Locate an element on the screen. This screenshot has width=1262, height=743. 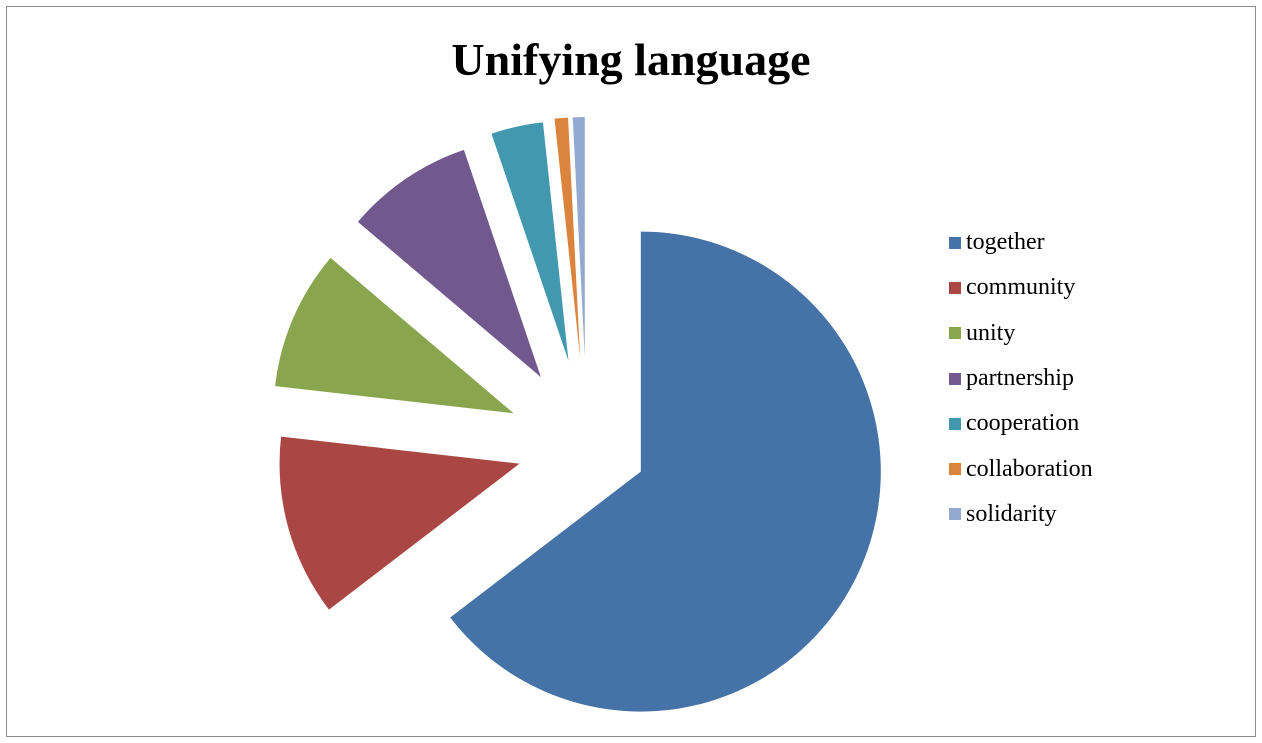
legend-item-solidarity: solidarity is located at coordinates (1021, 514).